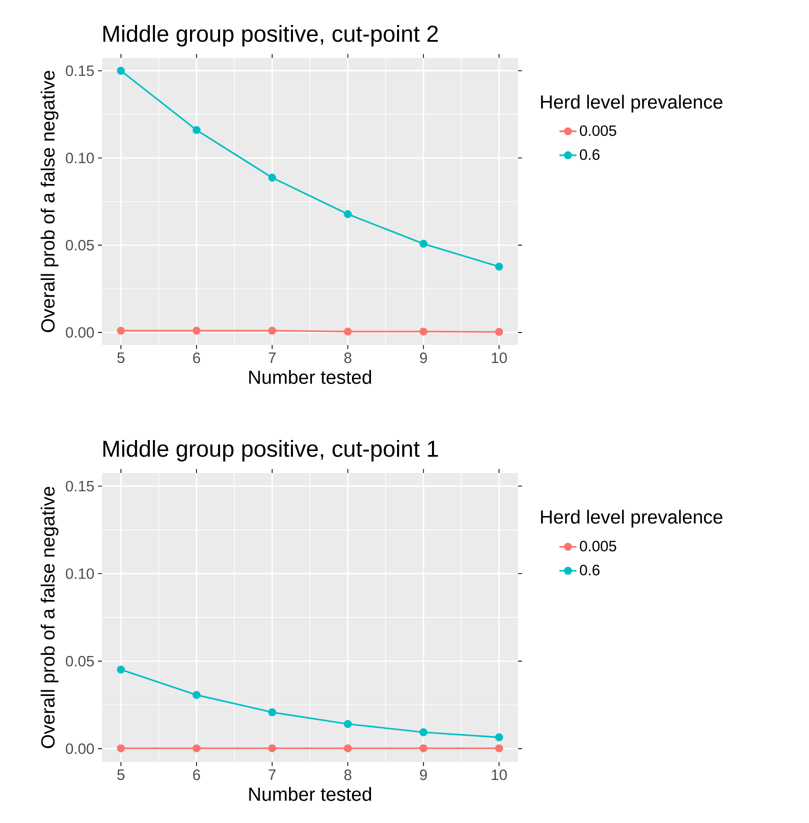 This screenshot has height=823, width=809. What do you see at coordinates (270, 35) in the screenshot?
I see `chart-title: Middle group positive, cut-point 2` at bounding box center [270, 35].